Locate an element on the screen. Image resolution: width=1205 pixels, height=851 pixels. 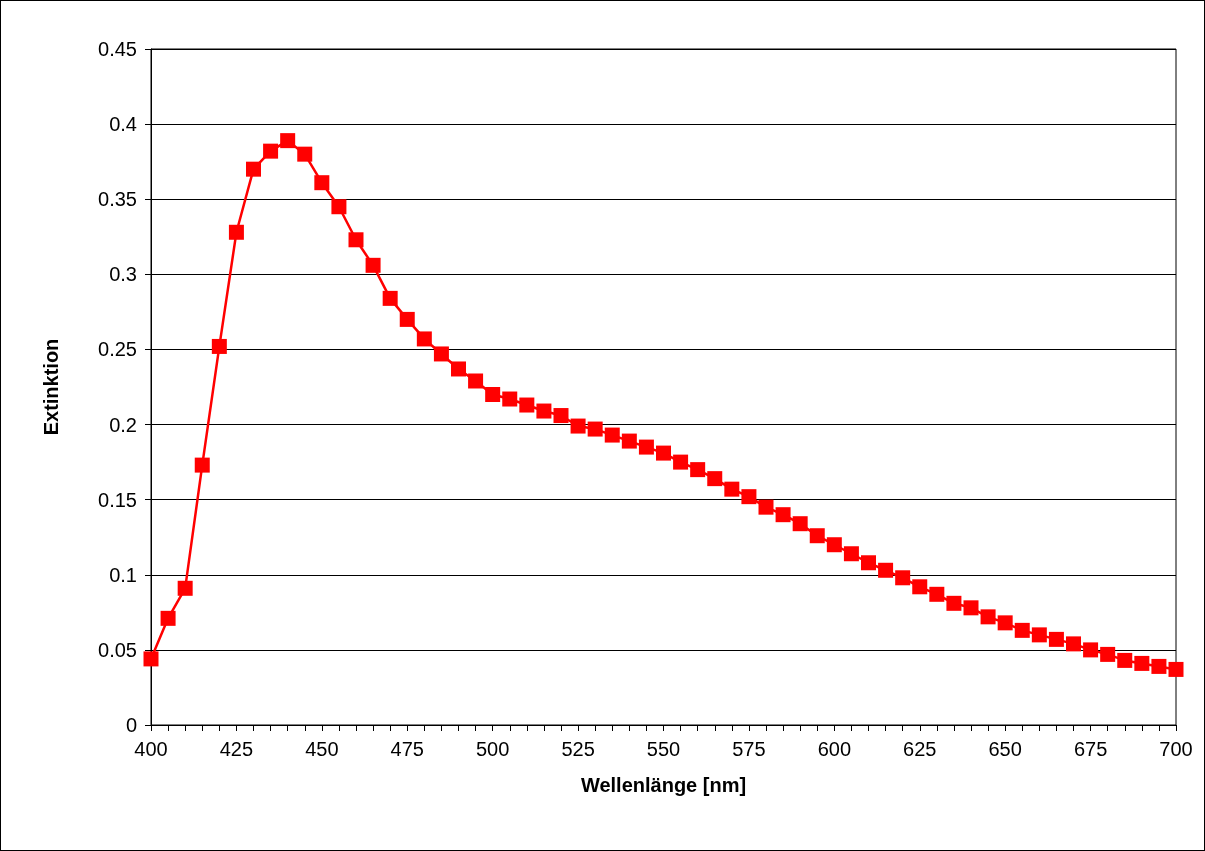
y-tick-label: 0.25 is located at coordinates (117, 349).